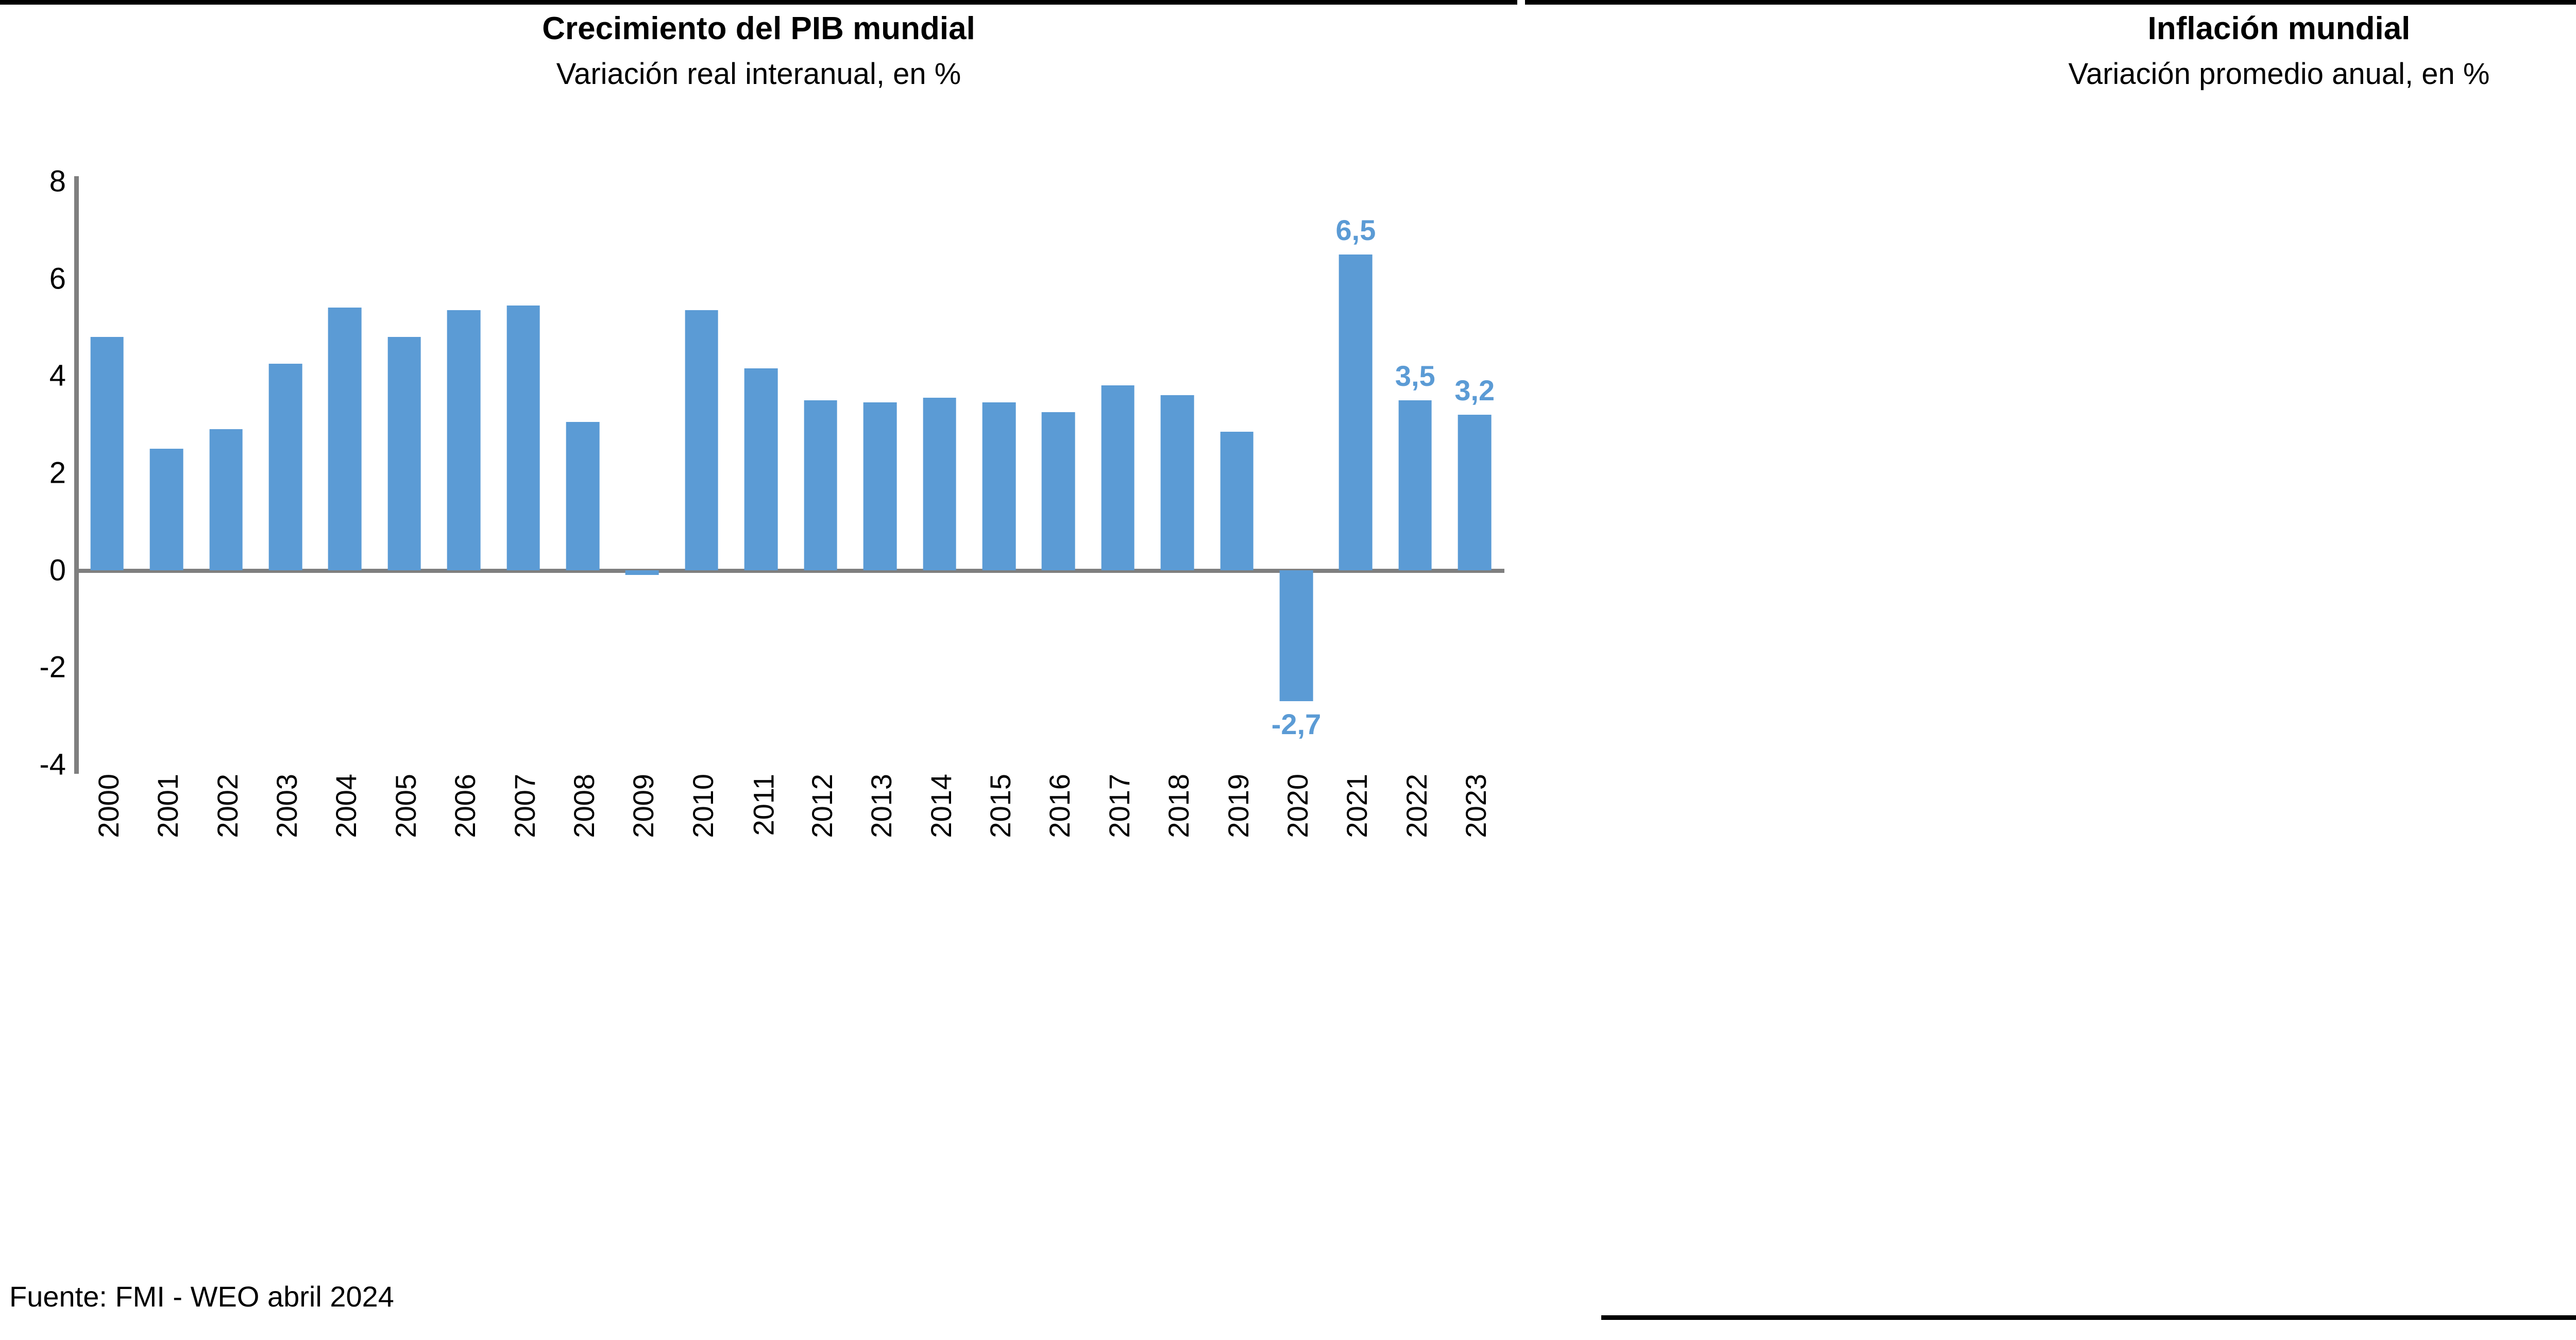 This screenshot has width=2576, height=1340. Describe the element at coordinates (1236, 500) in the screenshot. I see `bar-2019` at that location.